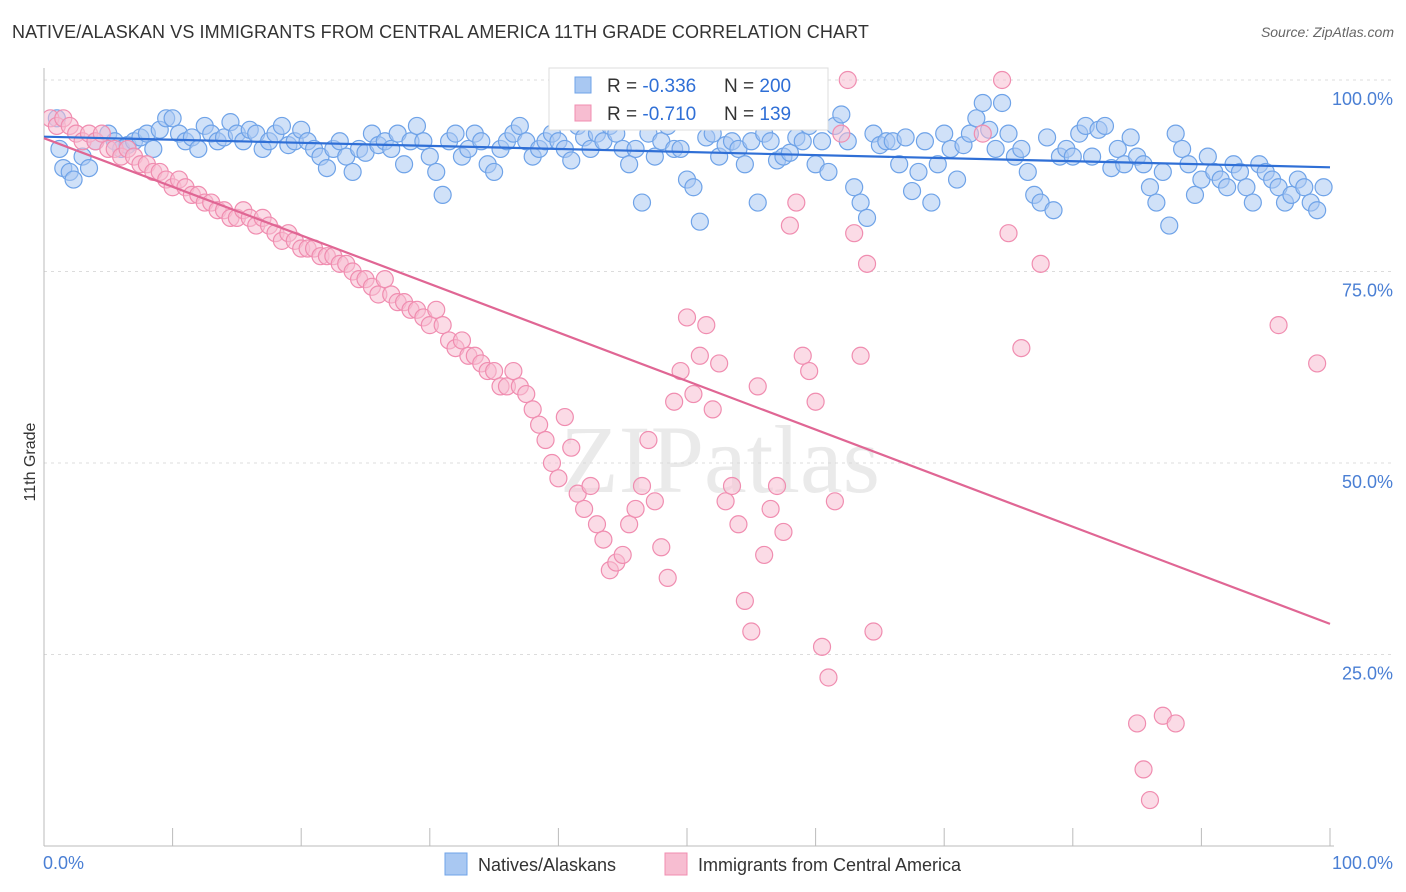  What do you see at coordinates (547, 865) in the screenshot?
I see `legend-label-natives: Natives/Alaskans` at bounding box center [547, 865].